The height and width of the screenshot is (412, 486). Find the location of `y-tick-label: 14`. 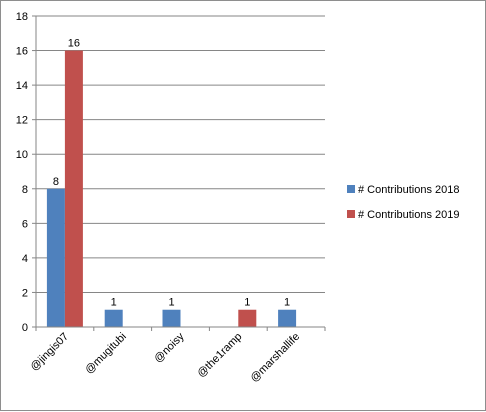

y-tick-label: 14 is located at coordinates (22, 86).